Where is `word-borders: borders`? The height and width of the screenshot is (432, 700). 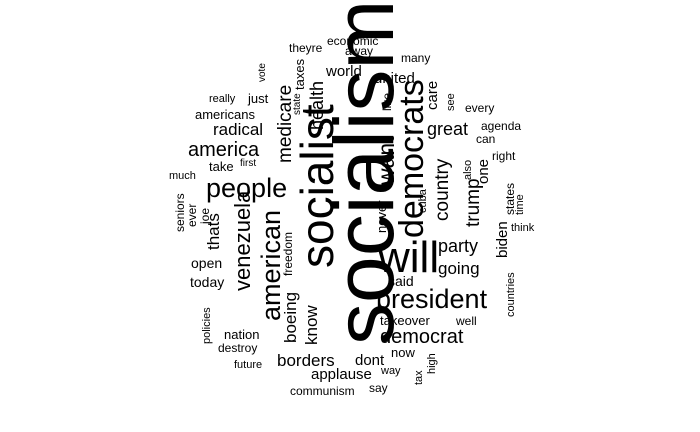 word-borders: borders is located at coordinates (306, 360).